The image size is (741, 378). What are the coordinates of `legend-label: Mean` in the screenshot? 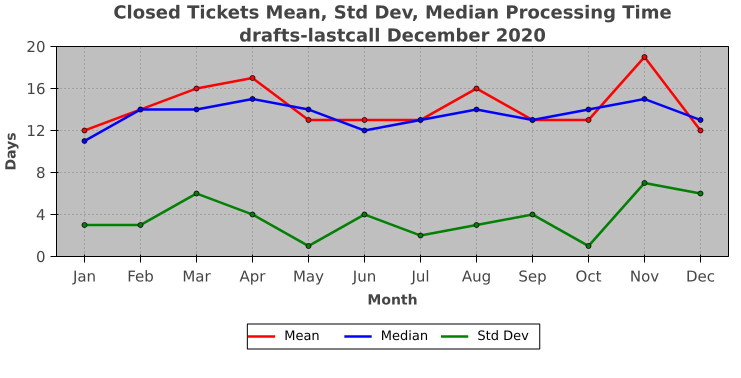 It's located at (302, 336).